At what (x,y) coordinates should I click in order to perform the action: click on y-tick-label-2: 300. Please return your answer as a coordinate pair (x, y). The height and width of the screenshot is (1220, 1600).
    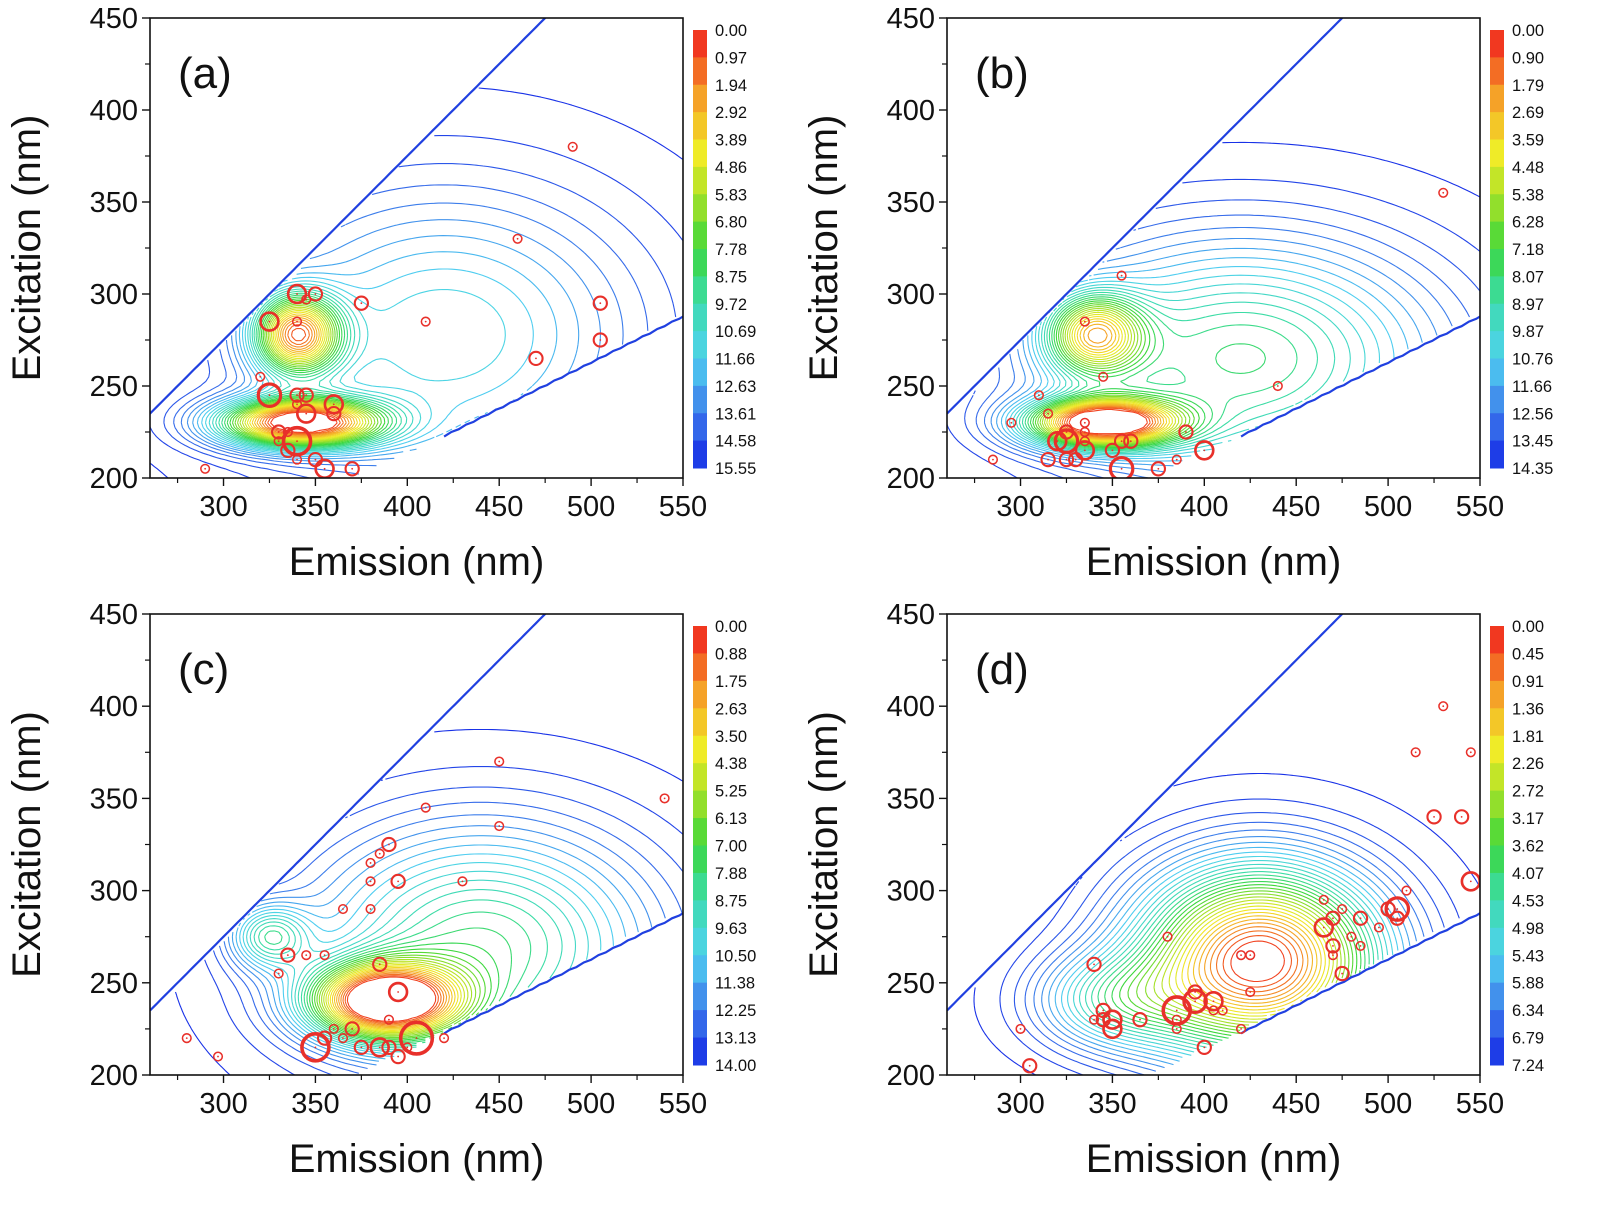
    Looking at the image, I should click on (114, 295).